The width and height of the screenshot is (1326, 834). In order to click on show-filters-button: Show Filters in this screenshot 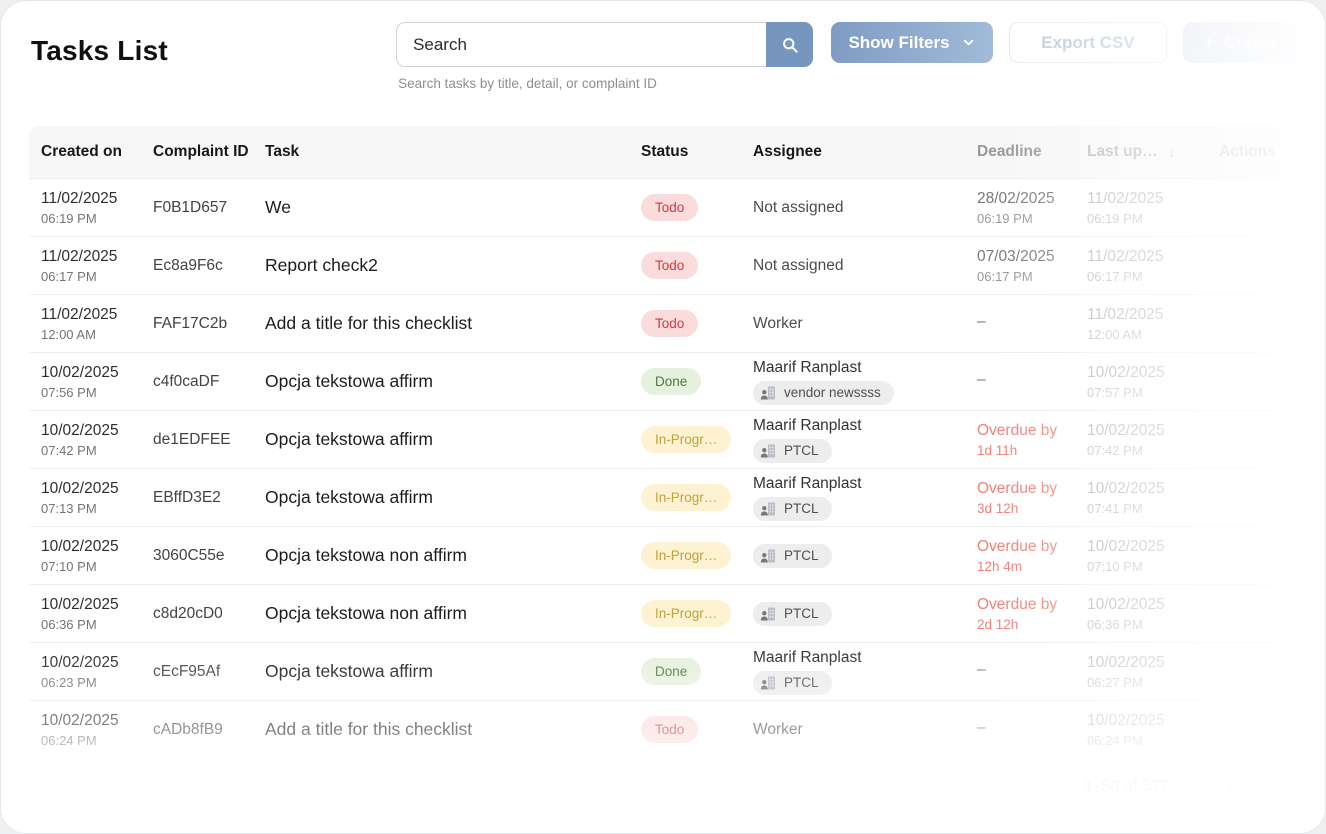, I will do `click(912, 42)`.